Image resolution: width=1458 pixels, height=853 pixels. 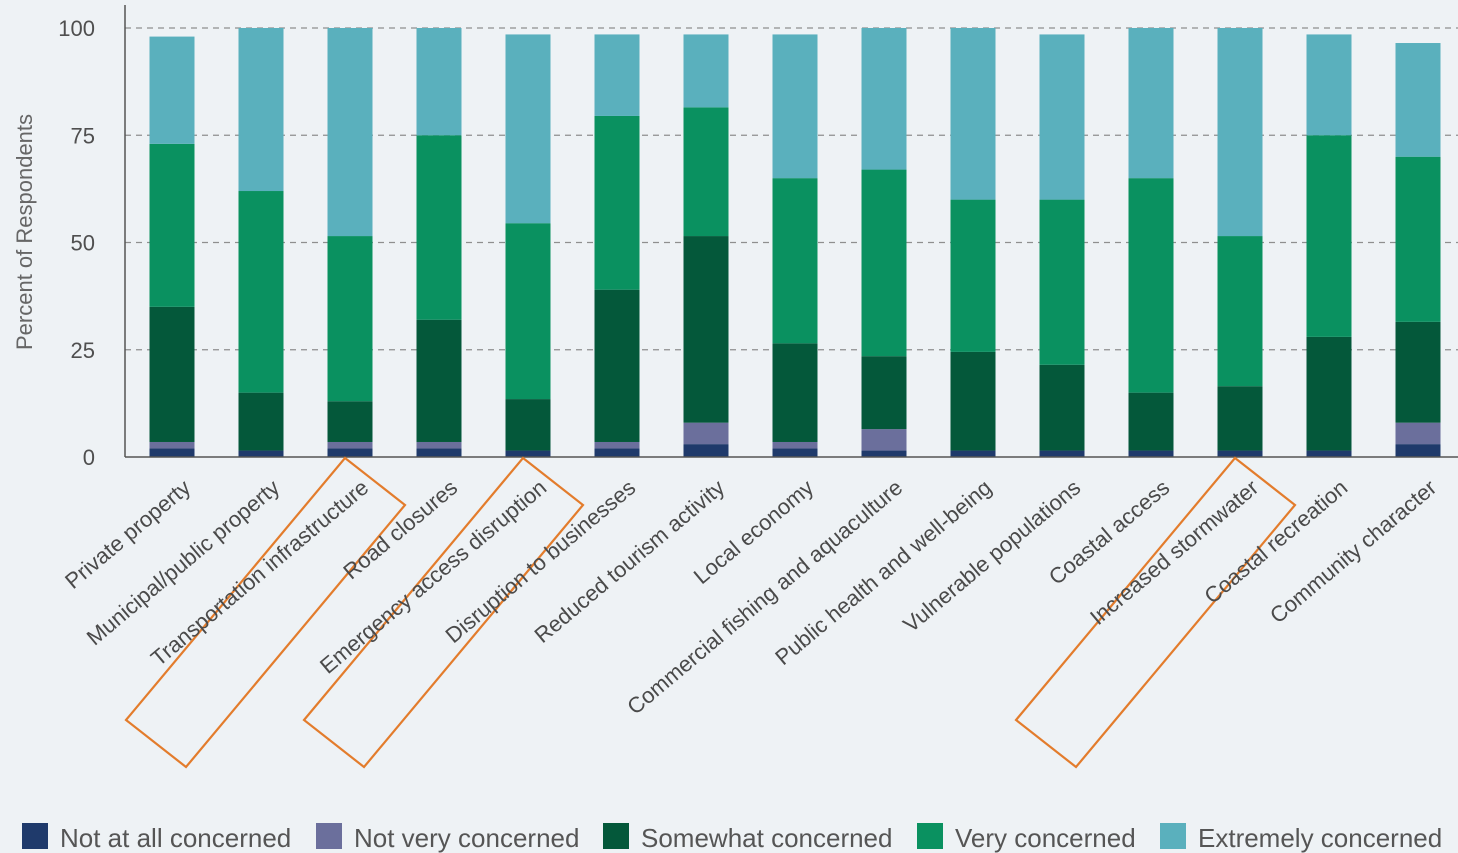 I want to click on bar-road-closures-very-concerned, so click(x=439, y=227).